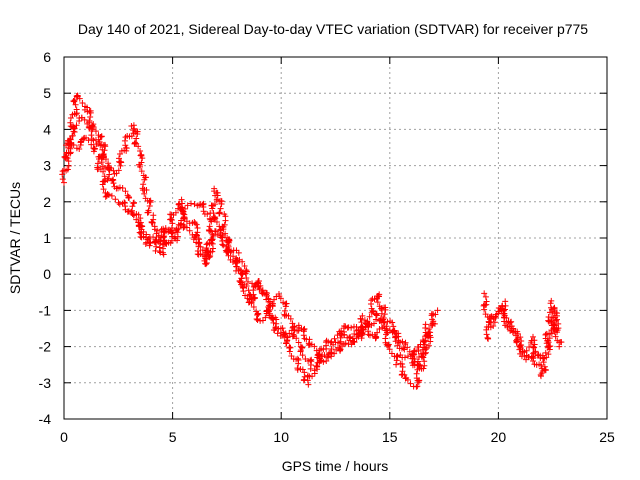 The height and width of the screenshot is (480, 640). I want to click on y-tick-label: -3, so click(45, 383).